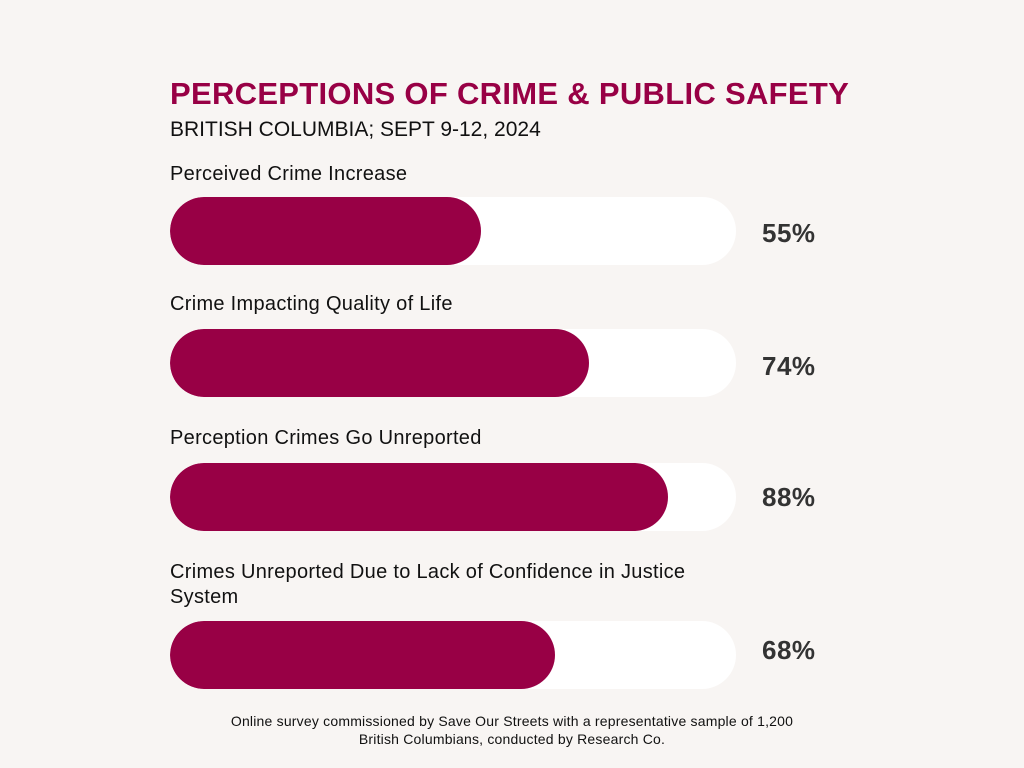 This screenshot has width=1024, height=768. I want to click on bar-value-2: 74%, so click(789, 366).